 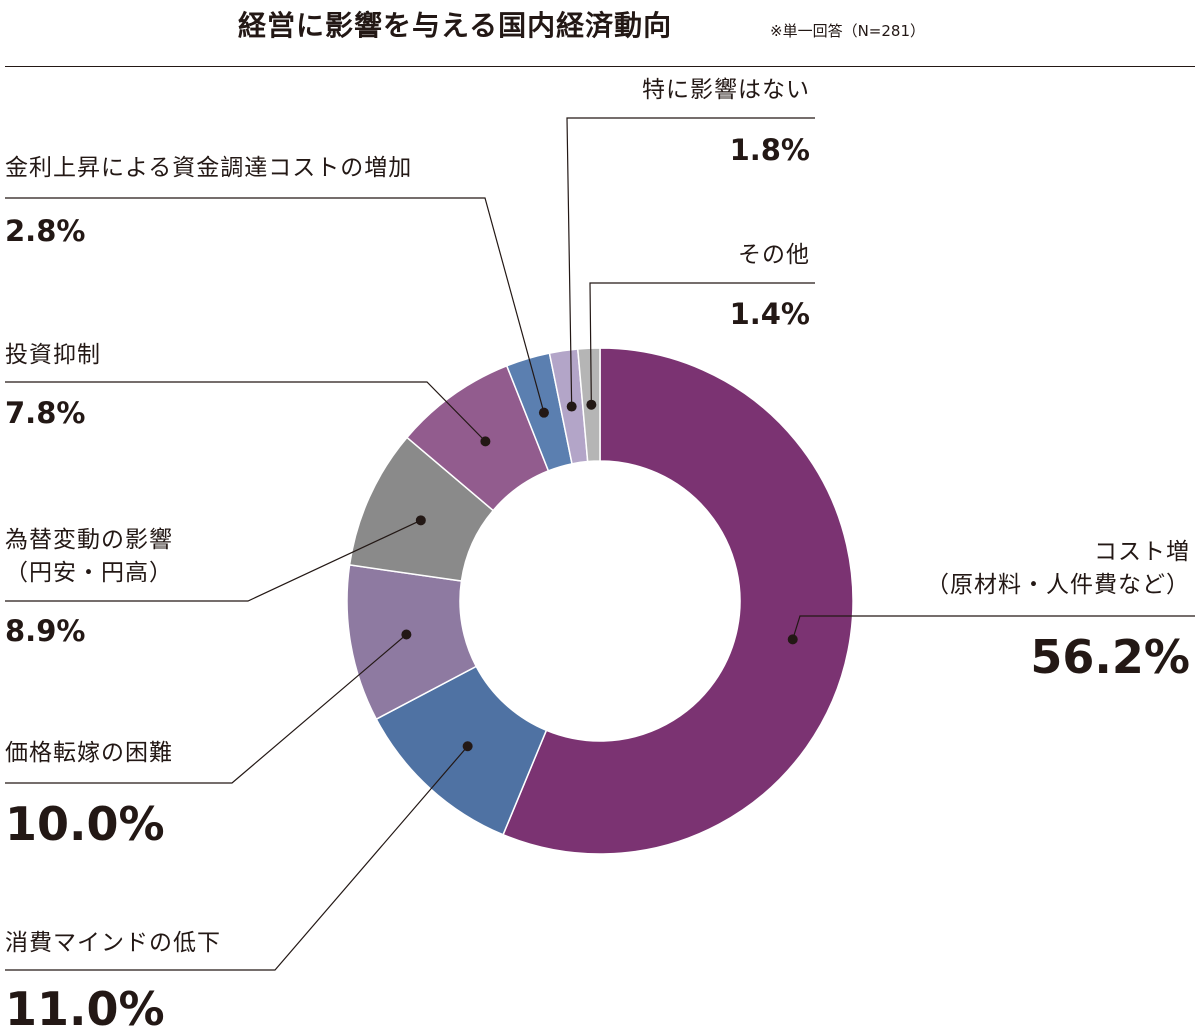 What do you see at coordinates (847, 31) in the screenshot?
I see `chart-subtitle: ※単一回答（N=281）` at bounding box center [847, 31].